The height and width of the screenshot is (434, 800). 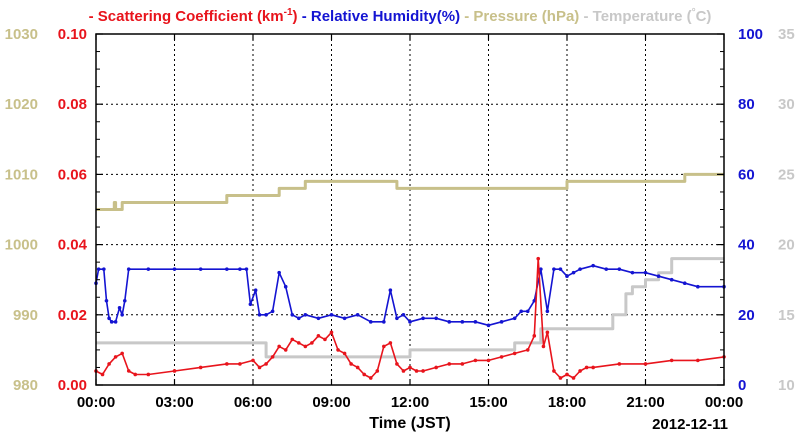 What do you see at coordinates (704, 16) in the screenshot?
I see `legend-item-suffix: C)` at bounding box center [704, 16].